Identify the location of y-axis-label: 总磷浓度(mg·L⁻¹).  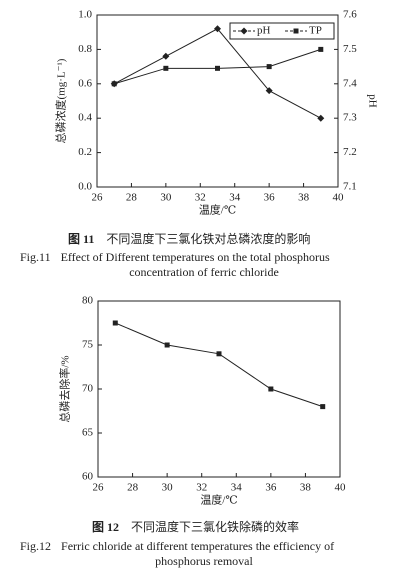
(61, 100).